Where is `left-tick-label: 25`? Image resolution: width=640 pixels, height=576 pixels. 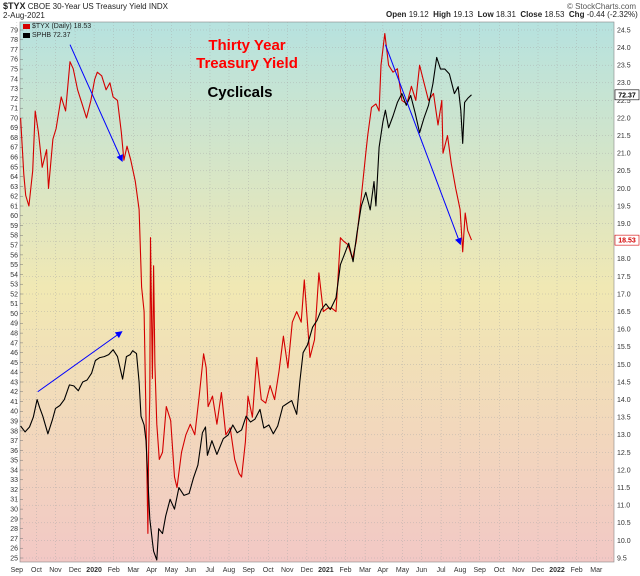
left-tick-label: 25 is located at coordinates (14, 558).